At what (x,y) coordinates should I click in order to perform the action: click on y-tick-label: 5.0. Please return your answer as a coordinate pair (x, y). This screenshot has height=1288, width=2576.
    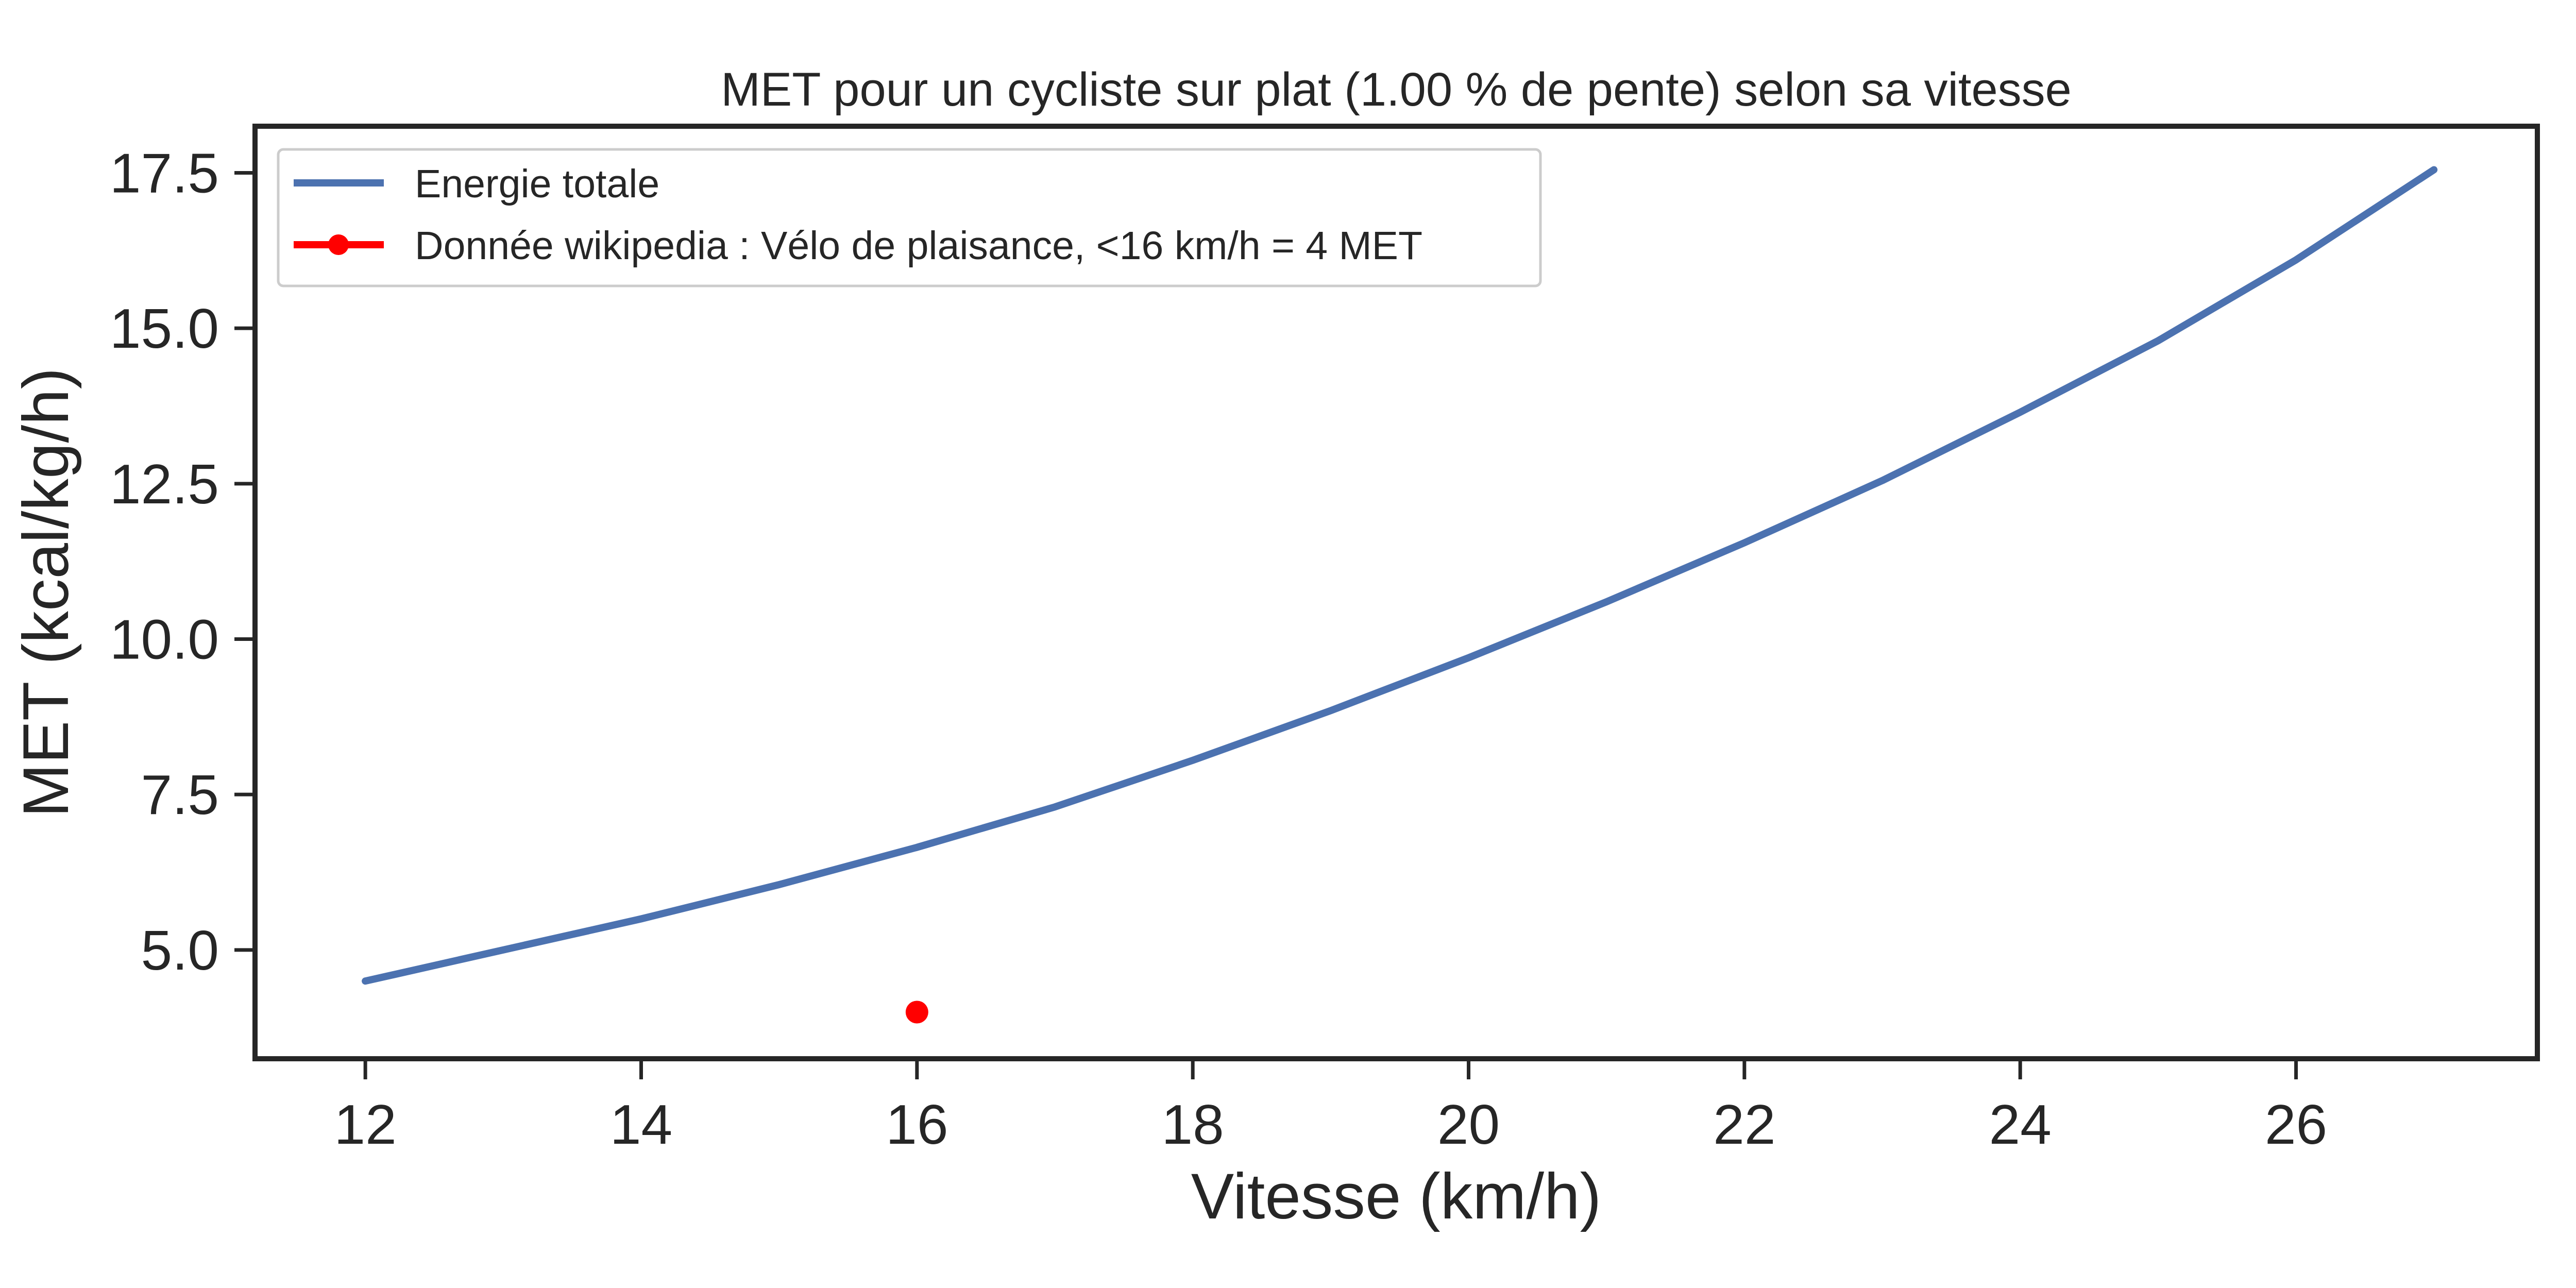
    Looking at the image, I should click on (180, 951).